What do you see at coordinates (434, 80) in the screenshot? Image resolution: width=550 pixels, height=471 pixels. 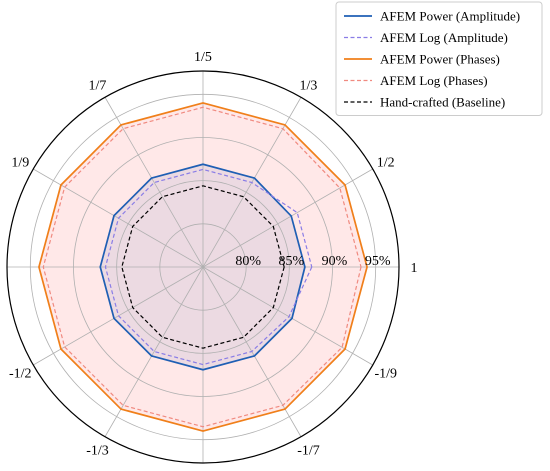 I see `legend-label: AFEM Log (Phases)` at bounding box center [434, 80].